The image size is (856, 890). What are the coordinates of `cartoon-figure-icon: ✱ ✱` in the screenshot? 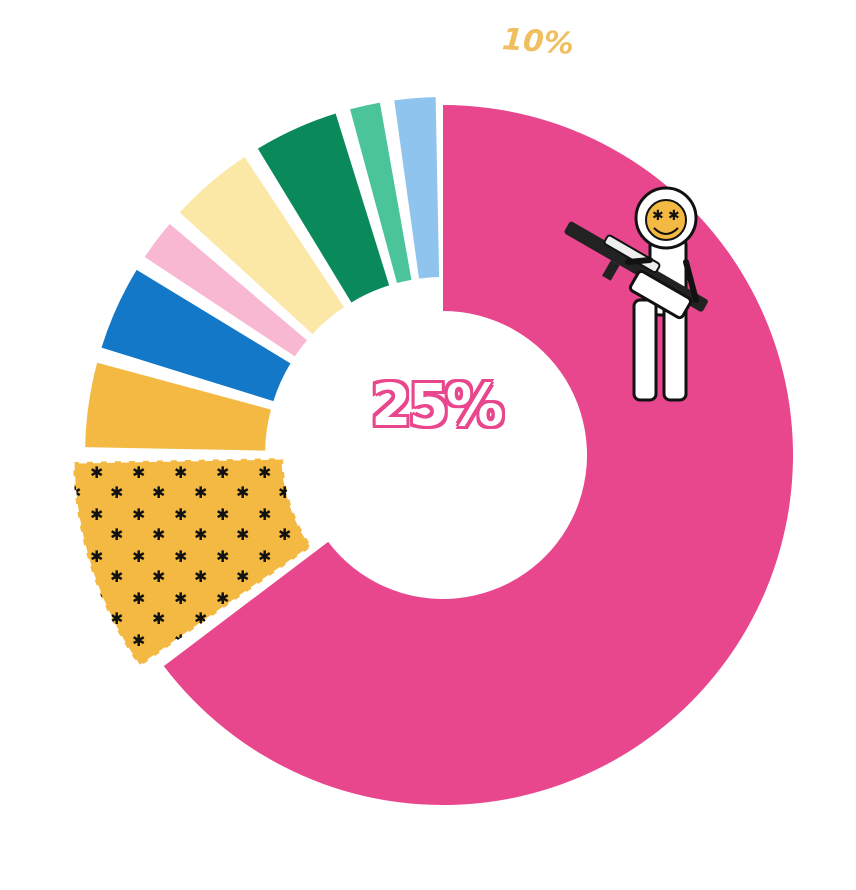 It's located at (636, 294).